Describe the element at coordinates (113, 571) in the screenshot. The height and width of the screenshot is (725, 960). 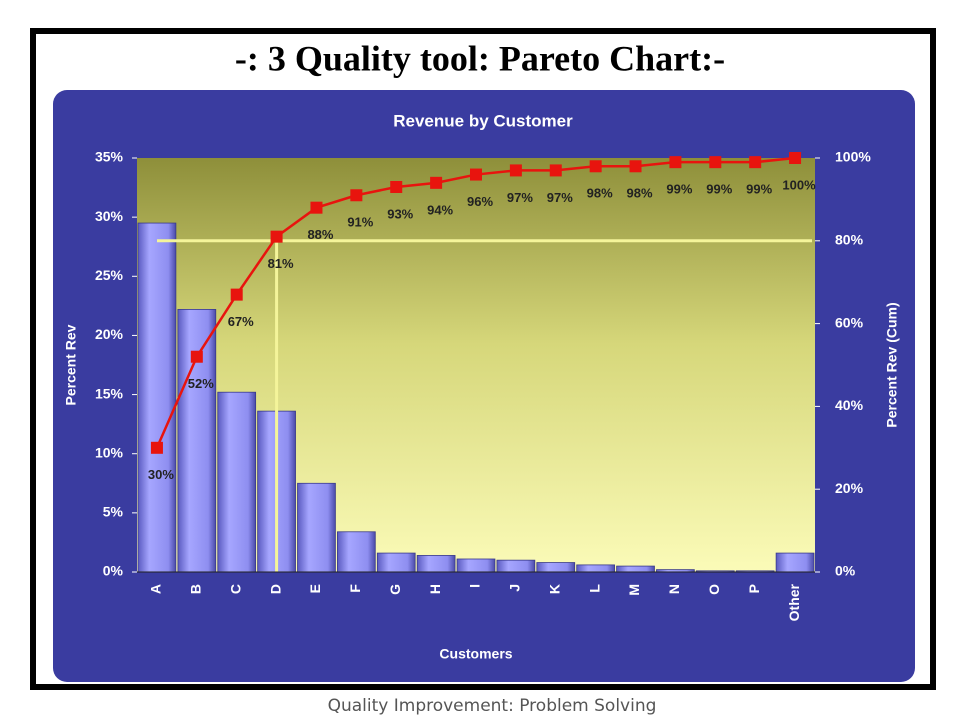
I see `y-tick-label: 0%` at that location.